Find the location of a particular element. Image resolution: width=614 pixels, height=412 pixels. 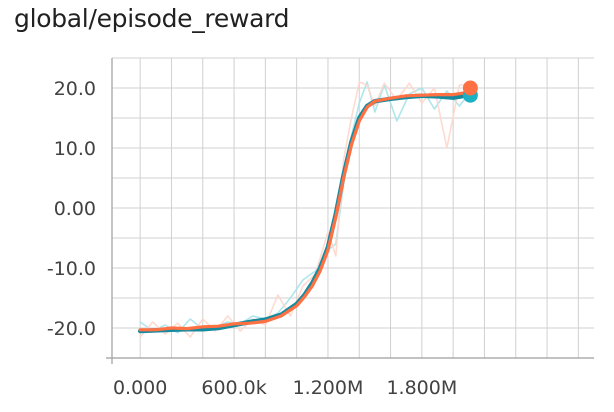

y-tick-label: 20.0 is located at coordinates (75, 89).